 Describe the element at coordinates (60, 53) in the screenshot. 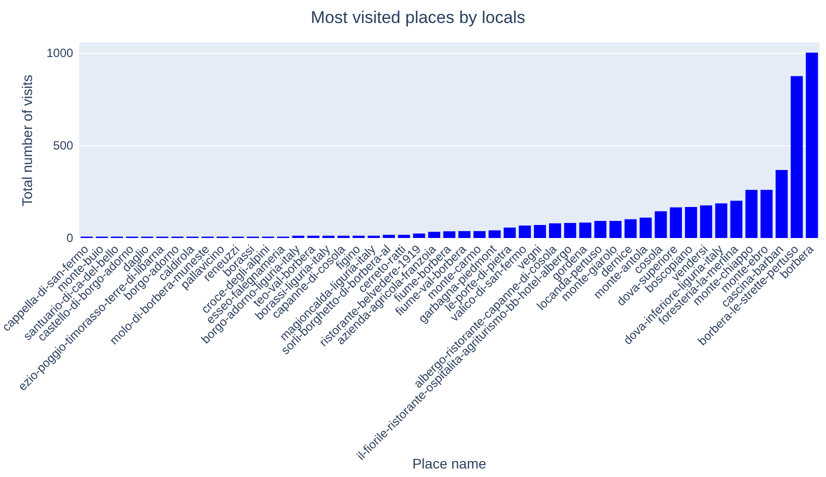

I see `y-tick-label: 1000` at that location.